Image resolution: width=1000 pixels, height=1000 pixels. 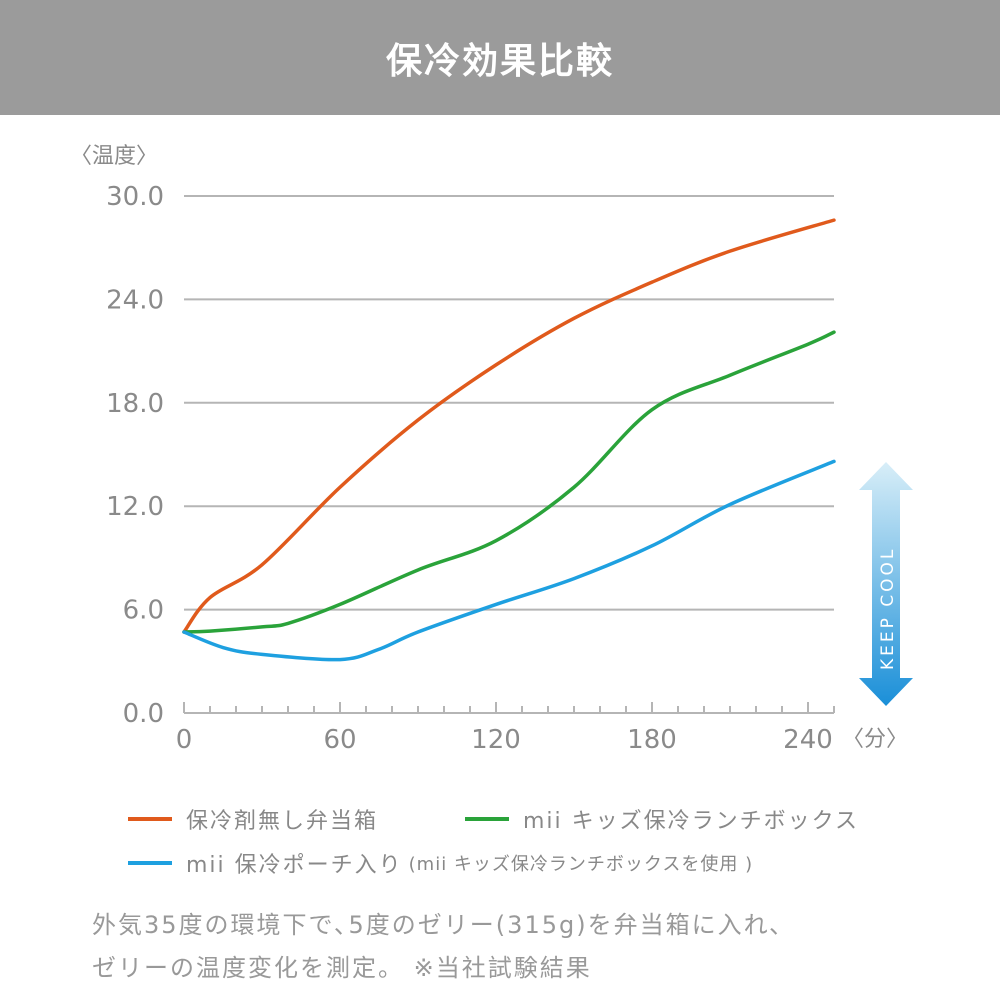 What do you see at coordinates (339, 740) in the screenshot?
I see `x-tick-label: 60` at bounding box center [339, 740].